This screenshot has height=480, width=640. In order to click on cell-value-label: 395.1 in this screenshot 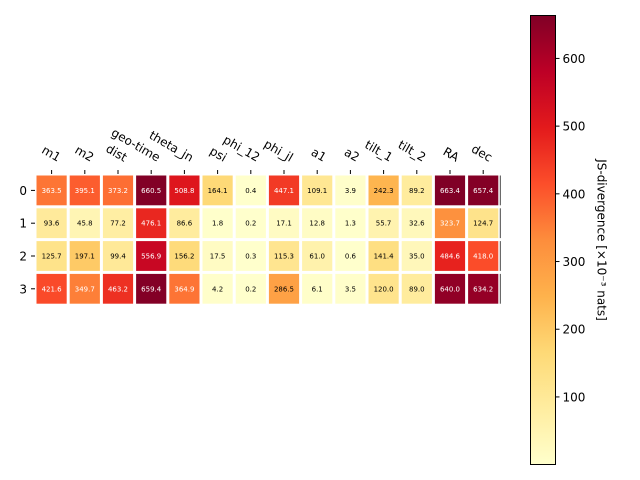, I will do `click(85, 191)`.